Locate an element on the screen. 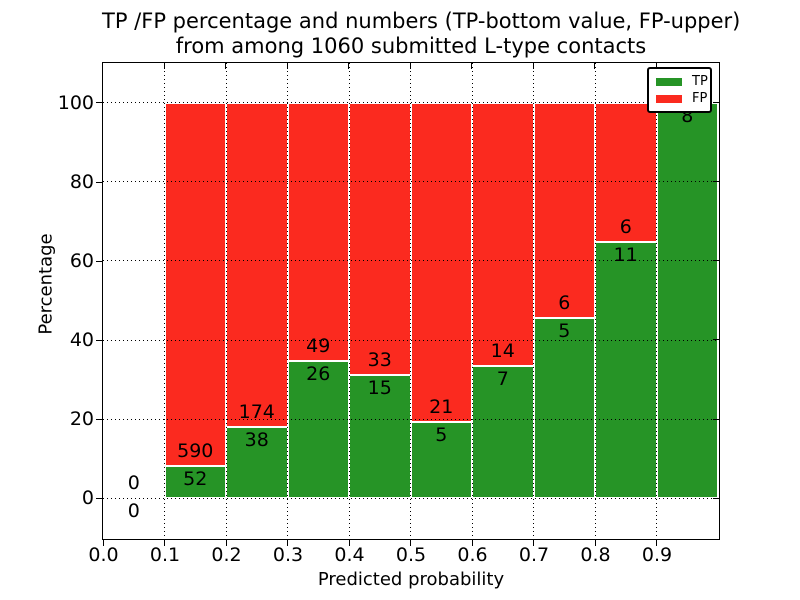 The height and width of the screenshot is (600, 800). x-tick-label: 0.3 is located at coordinates (288, 555).